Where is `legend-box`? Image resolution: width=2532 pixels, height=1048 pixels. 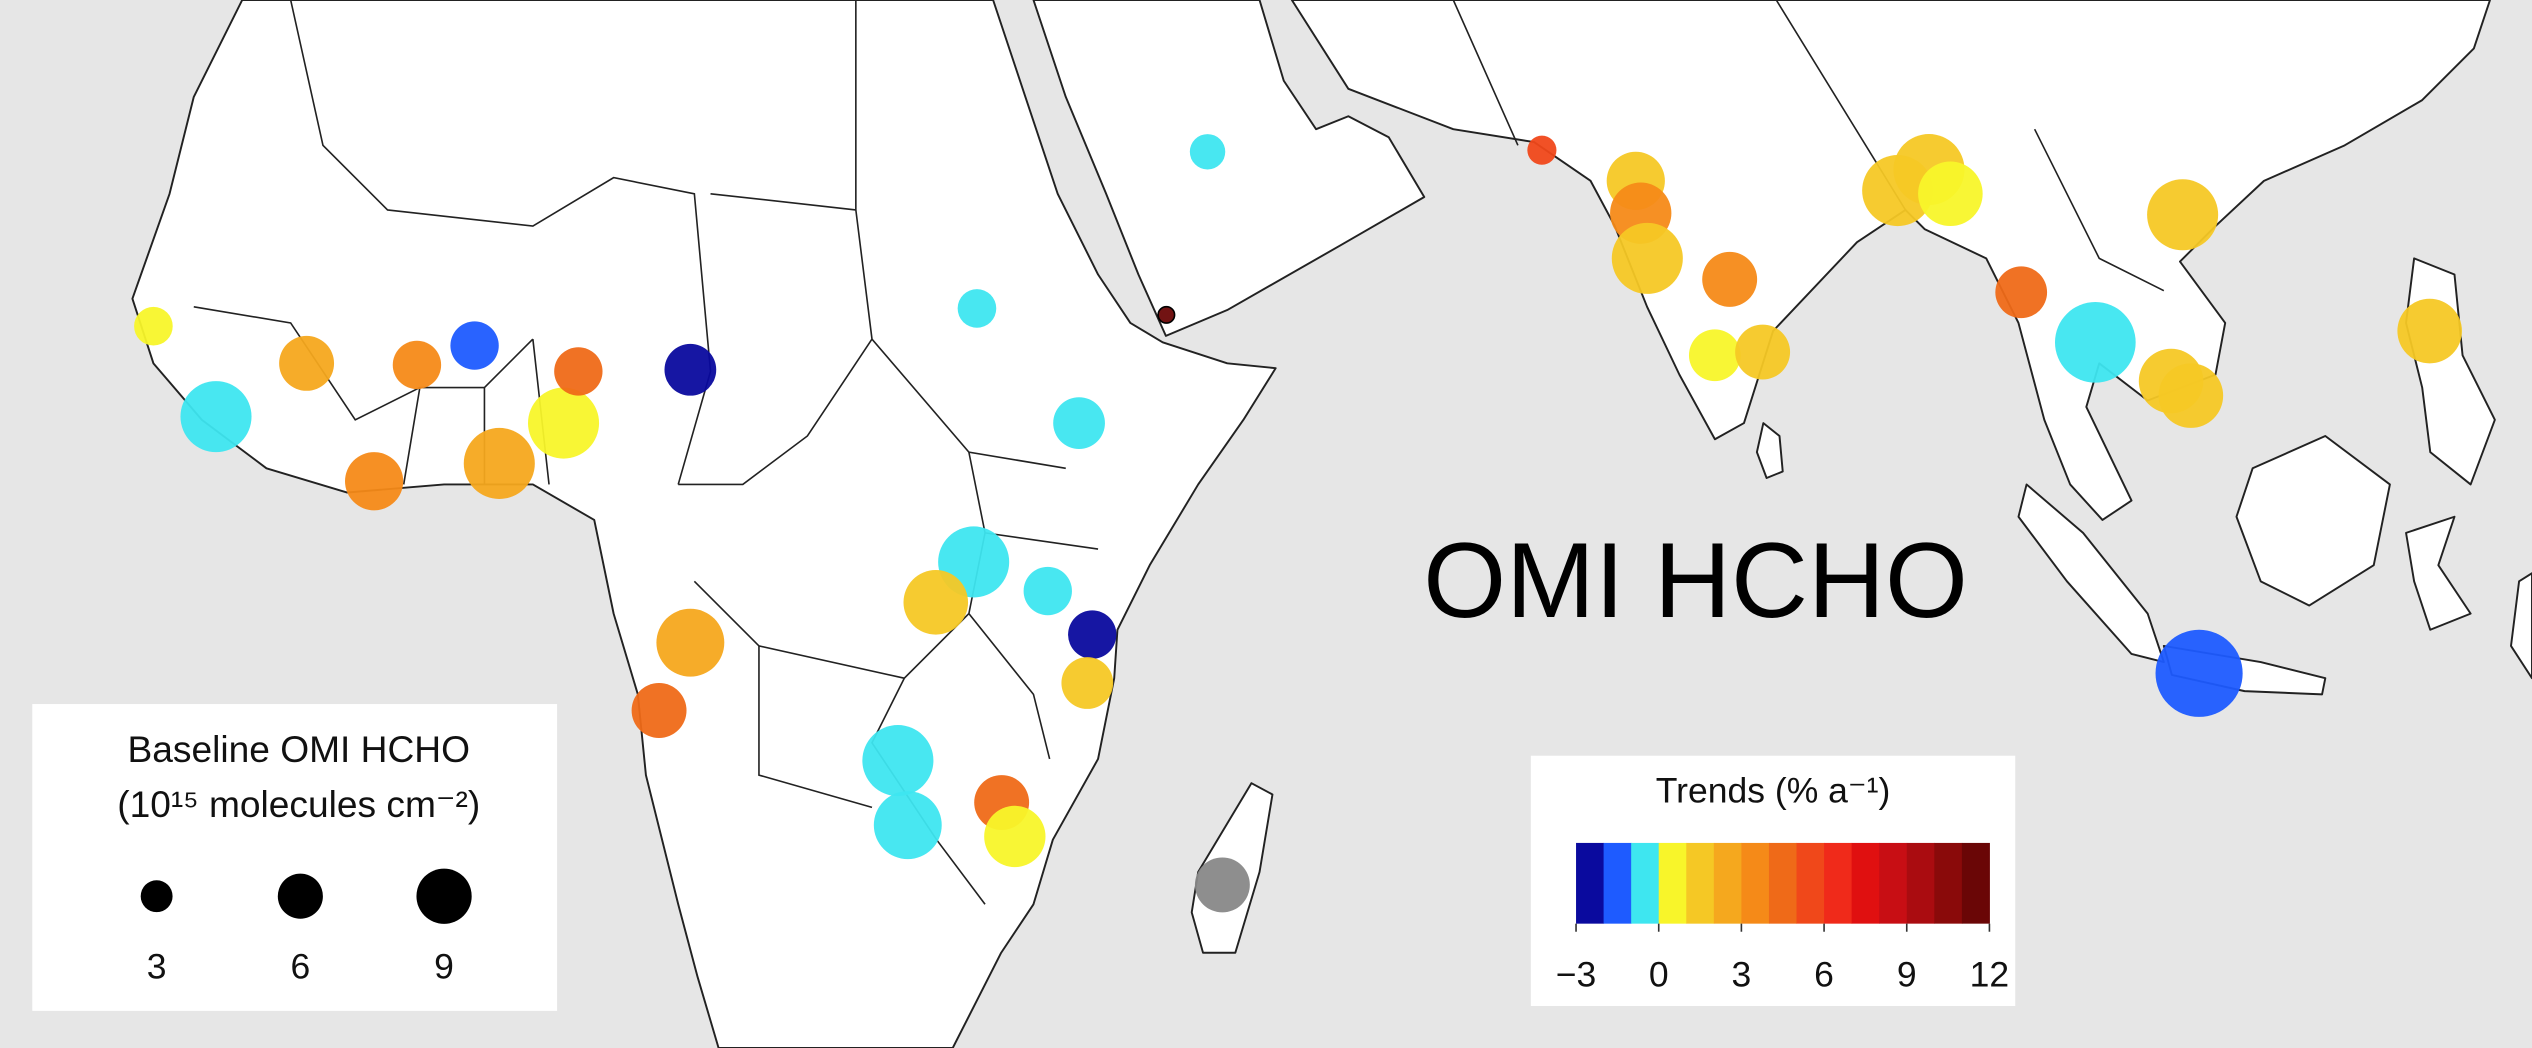
legend-box is located at coordinates (295, 857).